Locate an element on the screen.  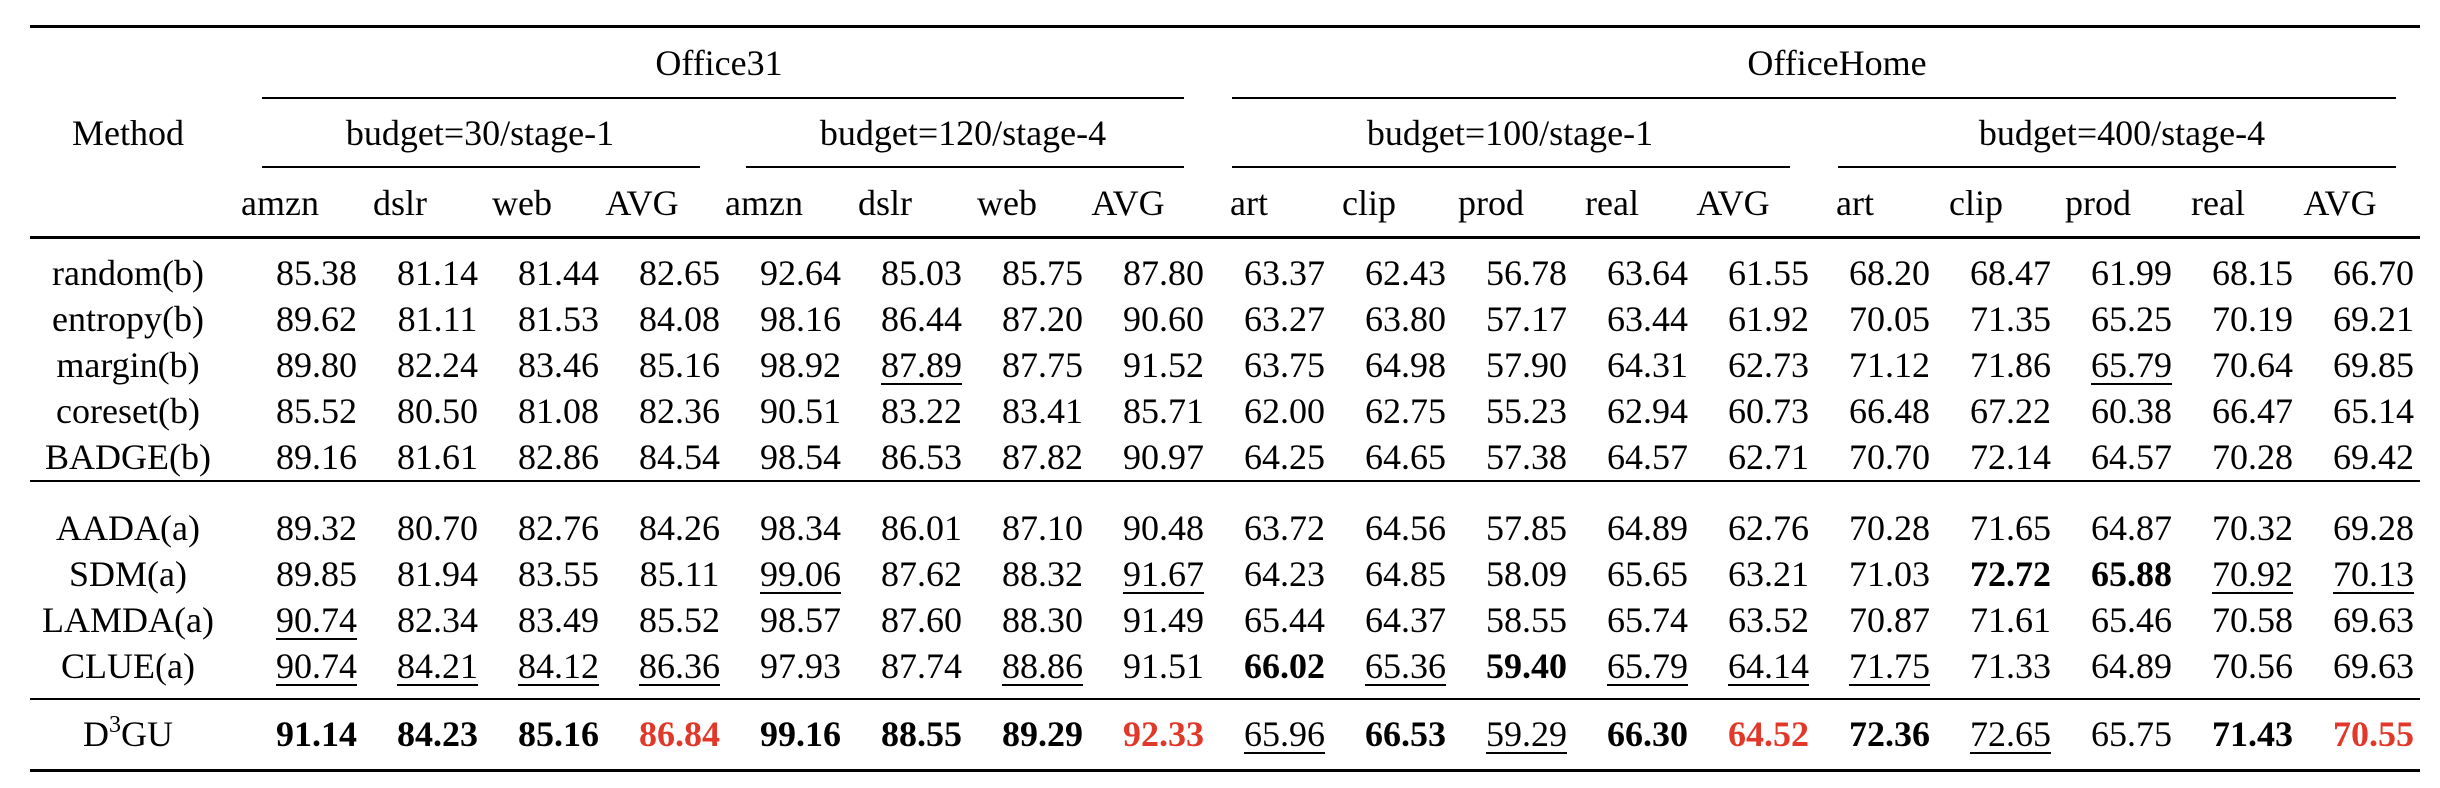
cell-value: 84.26 is located at coordinates (679, 528).